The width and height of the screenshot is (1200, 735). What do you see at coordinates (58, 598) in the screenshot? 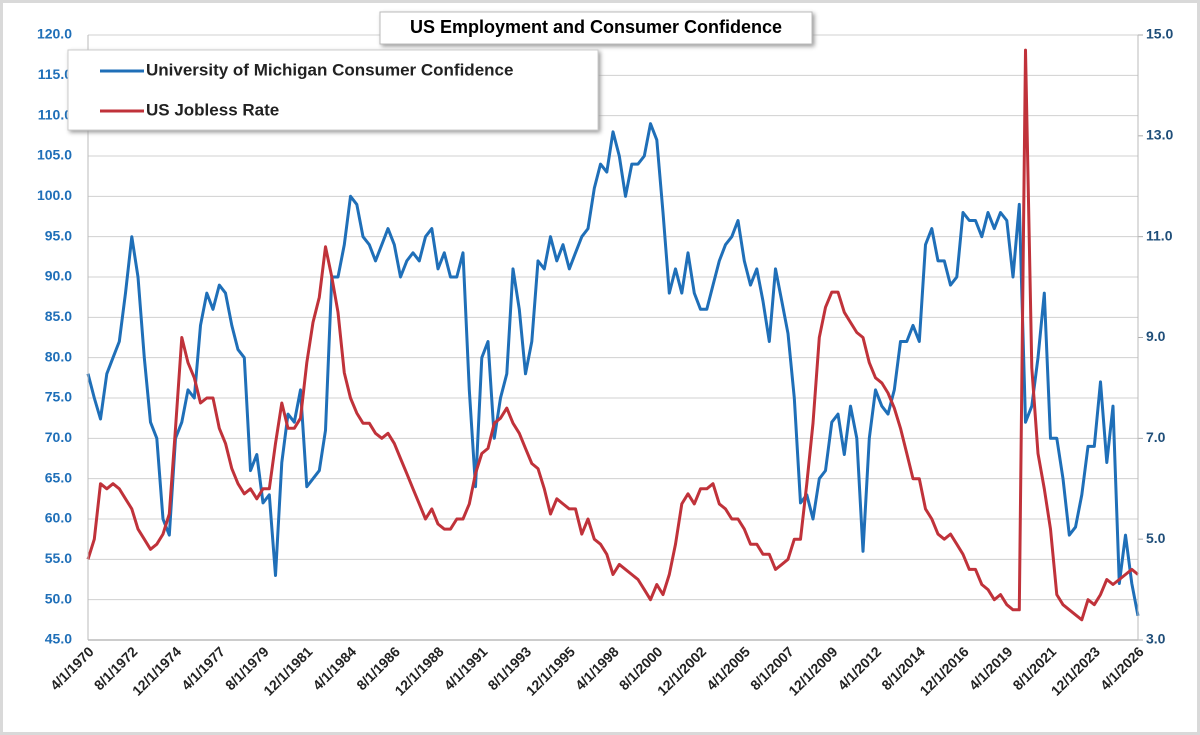
I see `y-tick-label: 50.0` at bounding box center [58, 598].